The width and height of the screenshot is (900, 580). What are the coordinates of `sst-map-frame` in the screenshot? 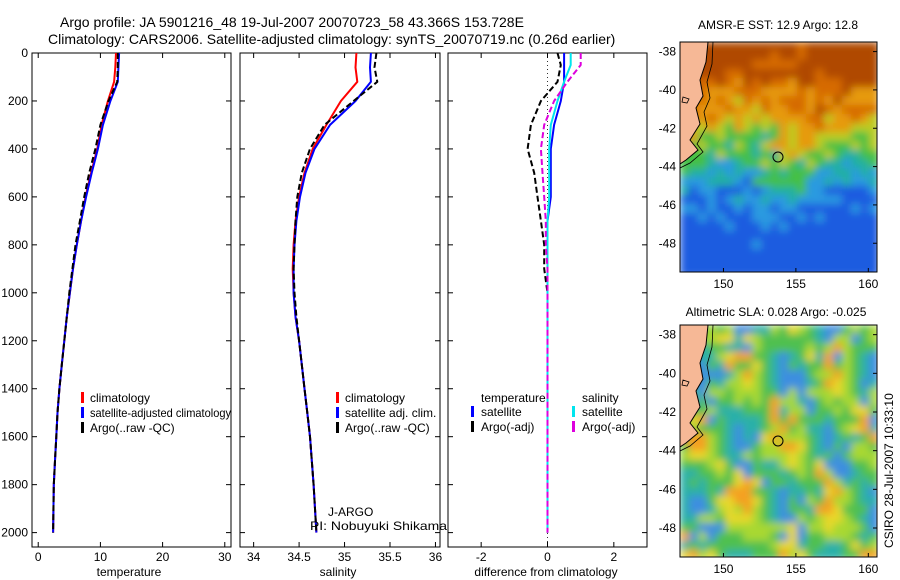 It's located at (778, 157).